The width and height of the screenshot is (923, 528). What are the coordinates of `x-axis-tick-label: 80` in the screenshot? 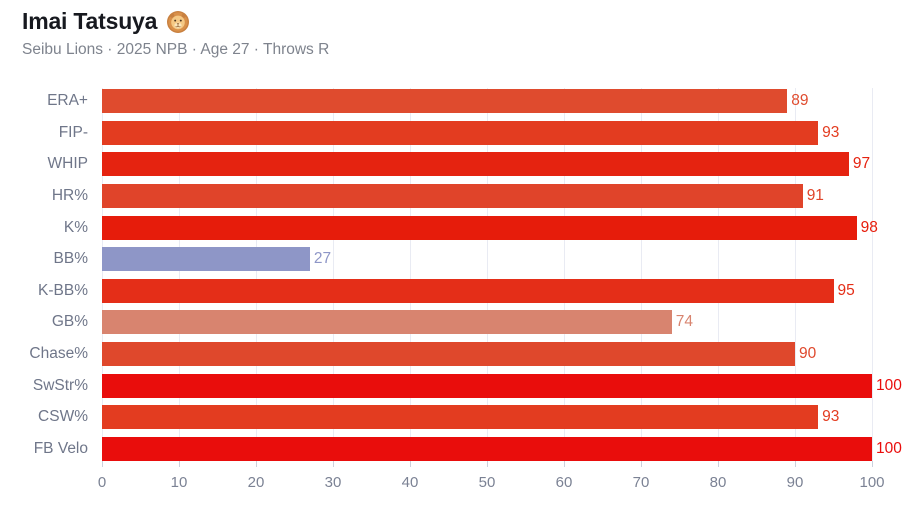 It's located at (718, 482).